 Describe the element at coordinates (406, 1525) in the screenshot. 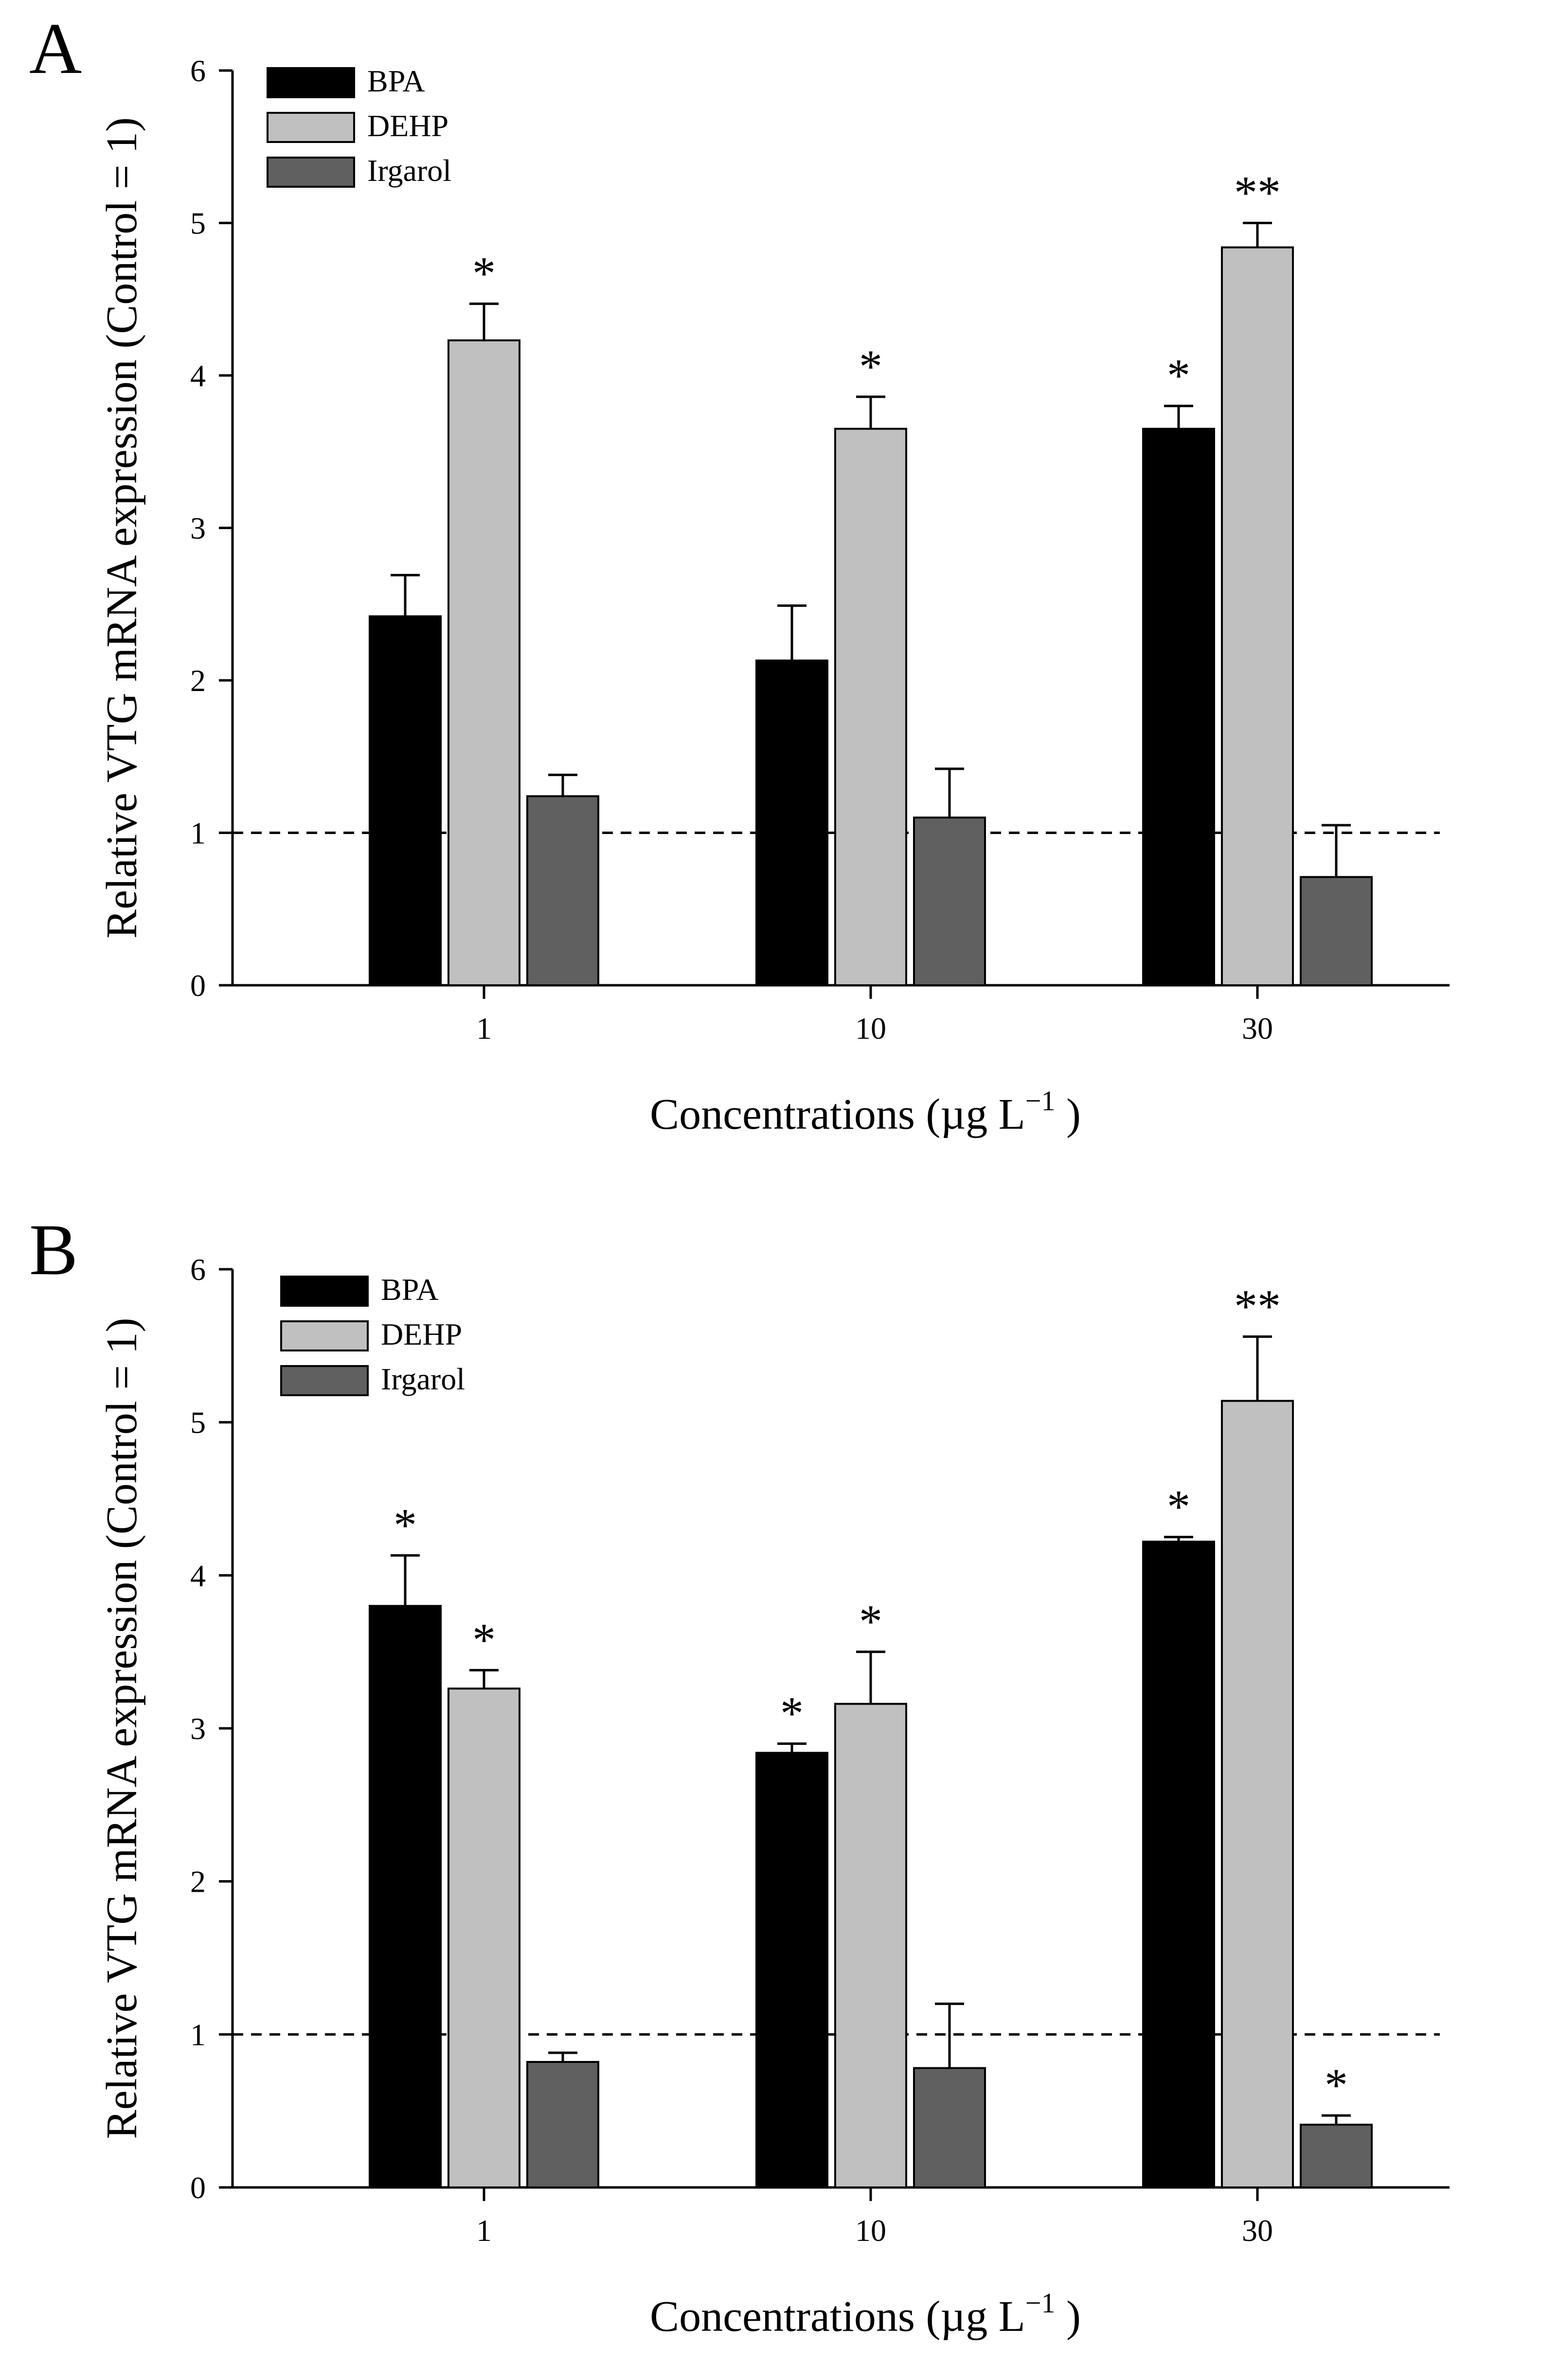

I see `significance-bpa-1: *` at that location.